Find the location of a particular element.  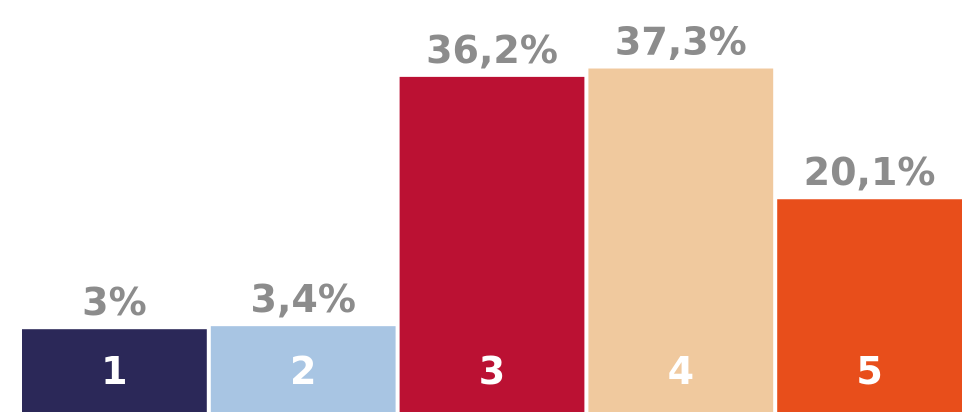

bar-category-label: 3 is located at coordinates (492, 371).